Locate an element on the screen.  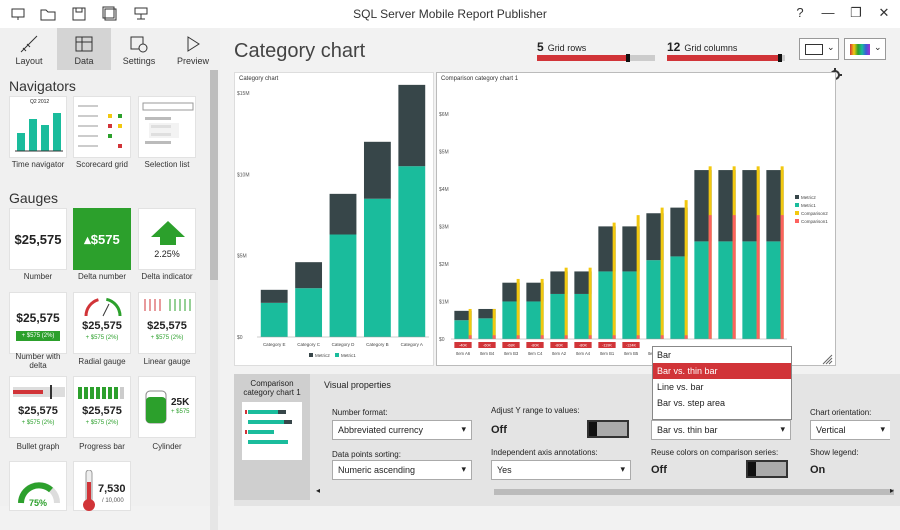
adjust-y-value: Off is located at coordinates (499, 430).